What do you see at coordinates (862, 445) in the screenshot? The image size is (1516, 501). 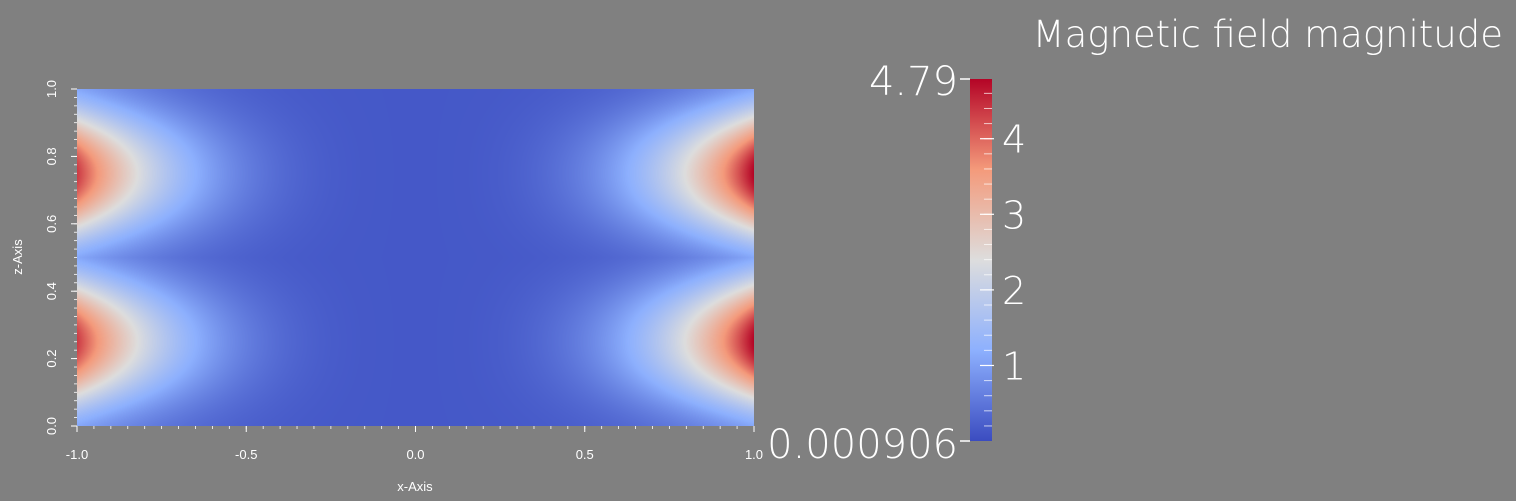 I see `colorbar-min-label: 0.000906` at bounding box center [862, 445].